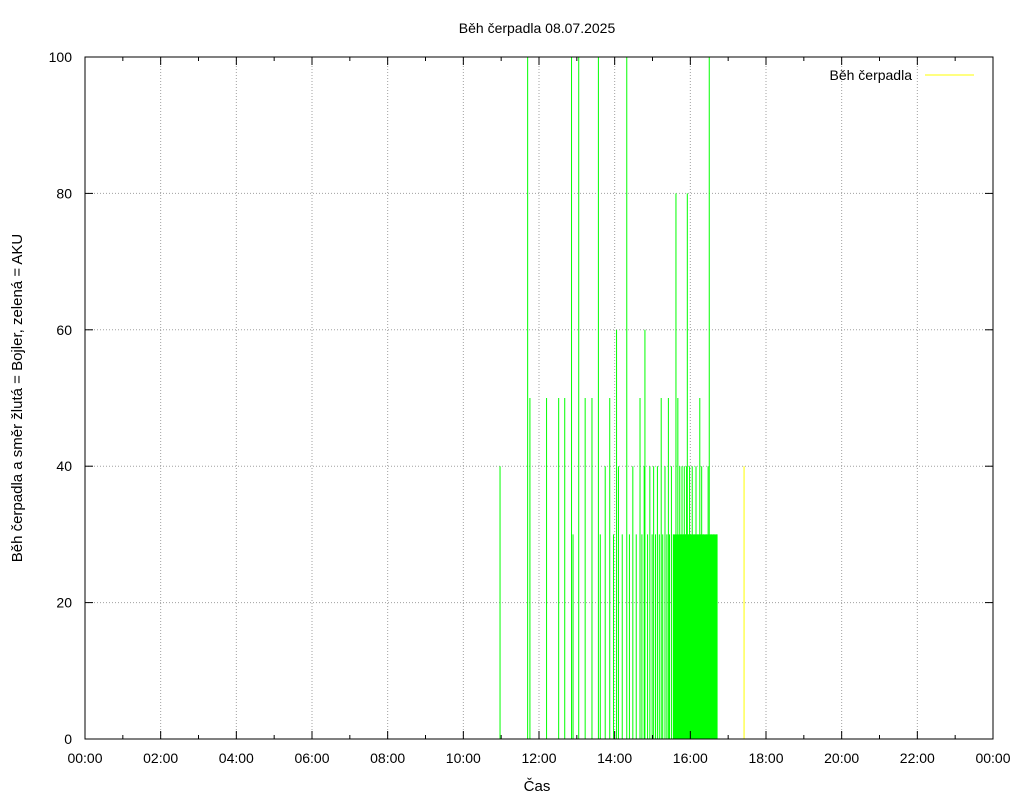 The image size is (1024, 800). What do you see at coordinates (690, 758) in the screenshot?
I see `x-tick-label: 16:00` at bounding box center [690, 758].